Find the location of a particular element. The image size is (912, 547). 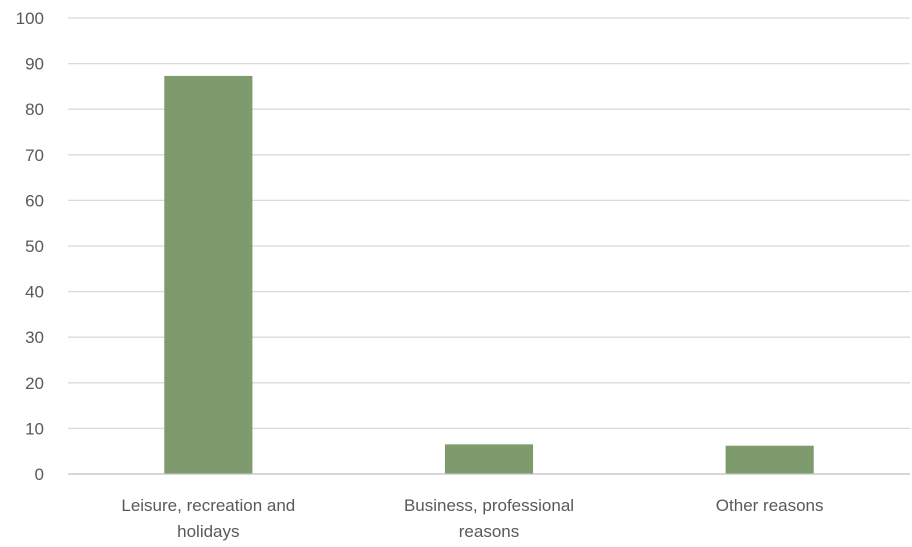

y-tick-label: 50 is located at coordinates (34, 246).